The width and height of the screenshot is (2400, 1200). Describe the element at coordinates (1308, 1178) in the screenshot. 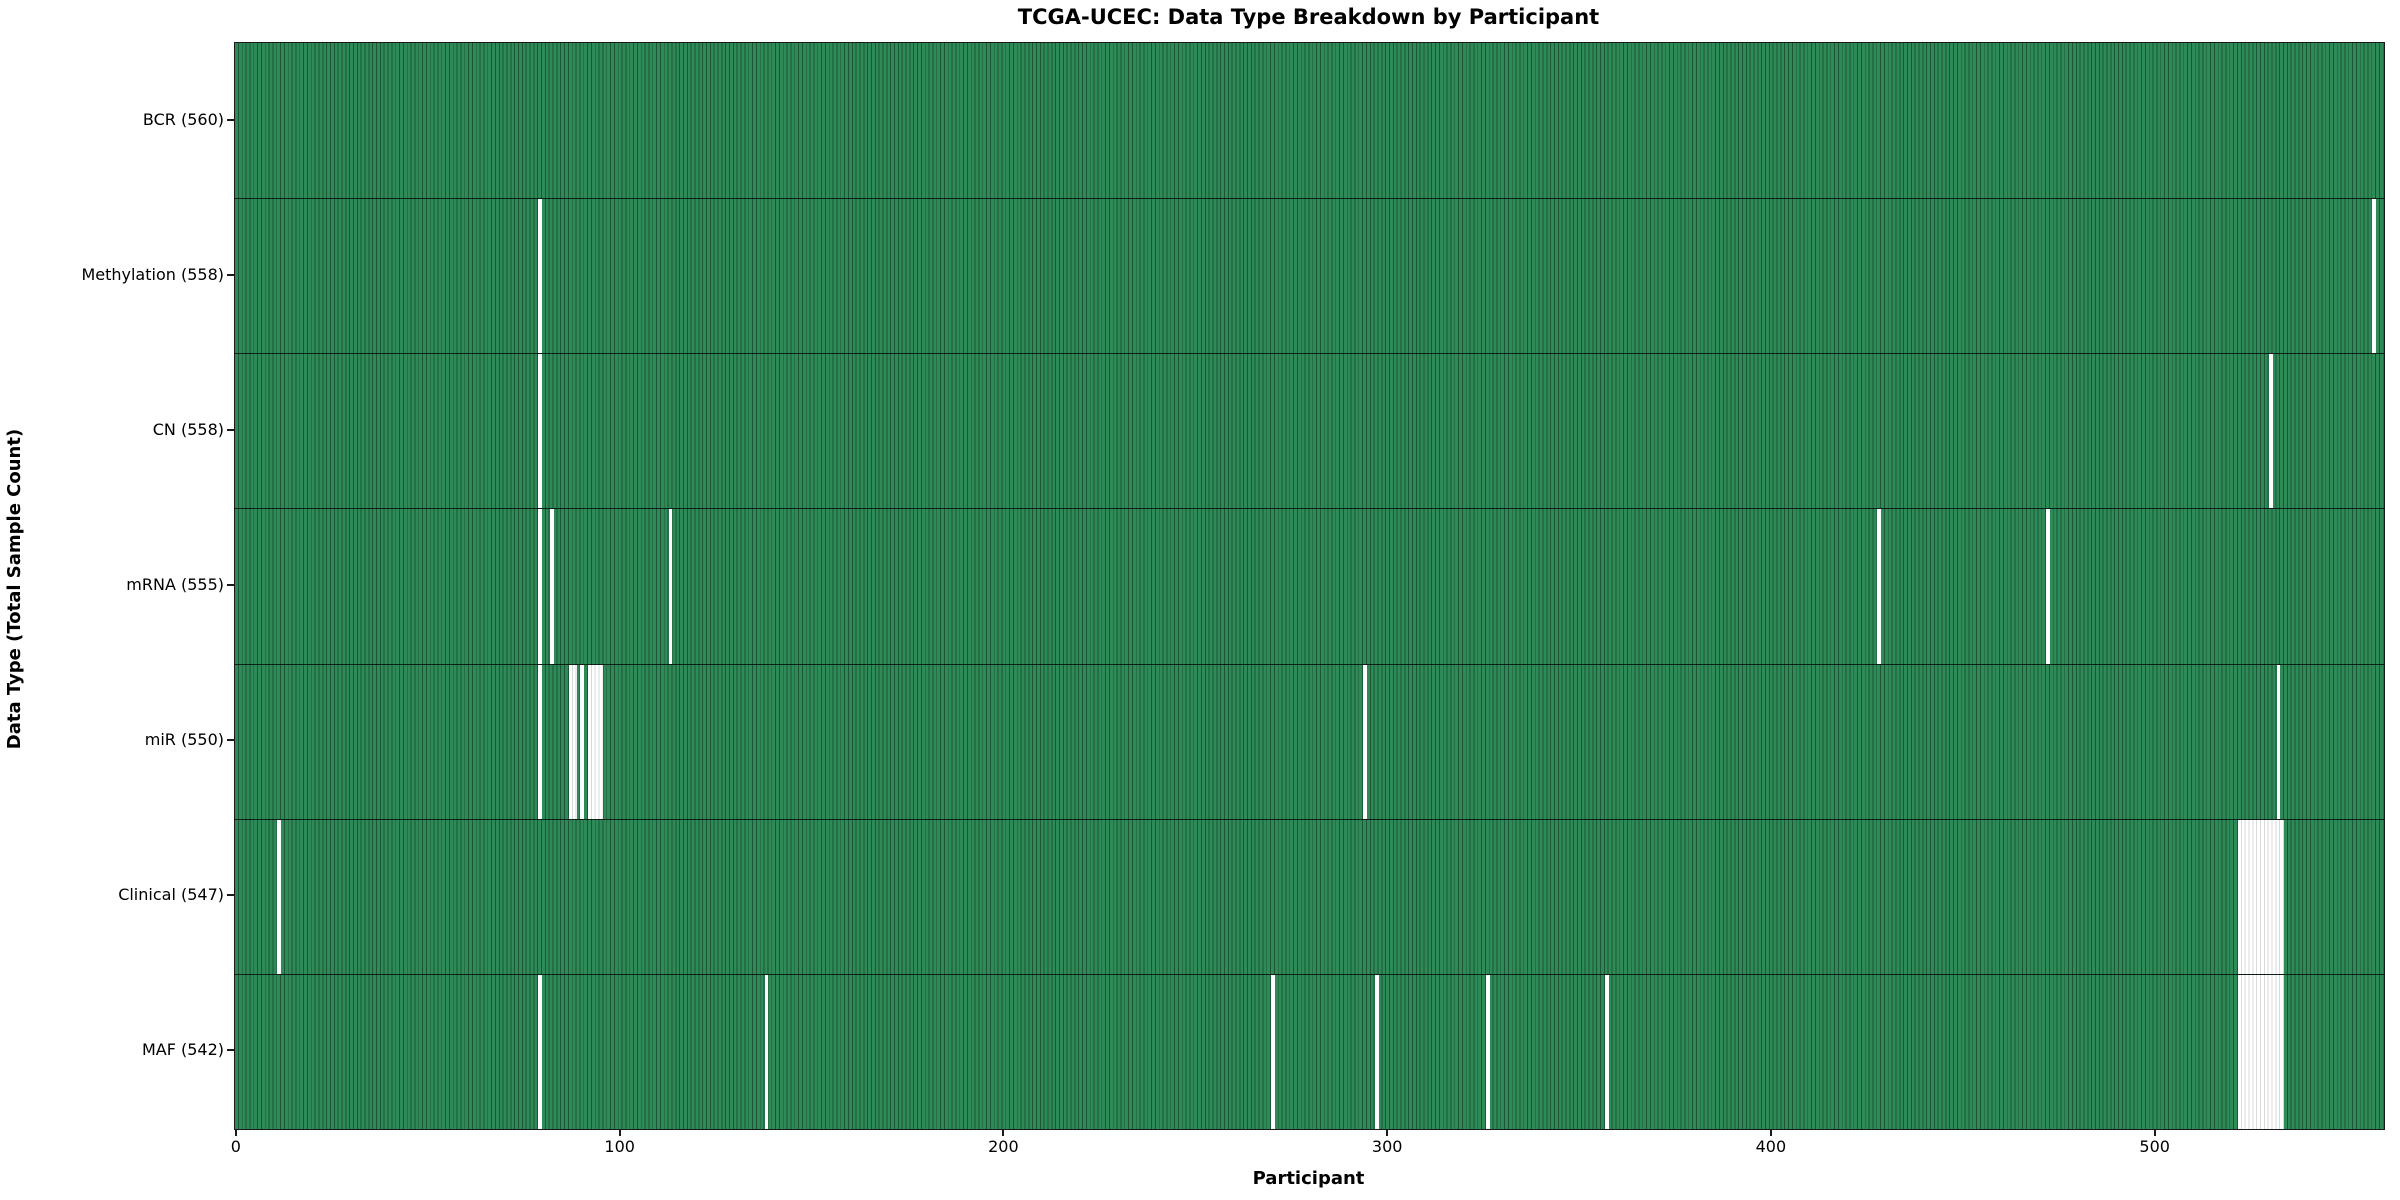

I see `x-axis-title: Participant` at that location.